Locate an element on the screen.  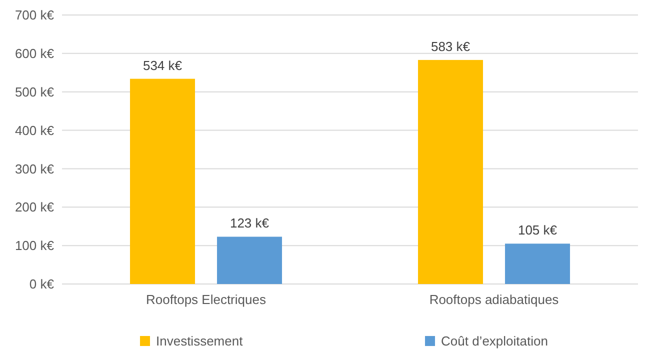
data-label: 105 k€ is located at coordinates (538, 230).